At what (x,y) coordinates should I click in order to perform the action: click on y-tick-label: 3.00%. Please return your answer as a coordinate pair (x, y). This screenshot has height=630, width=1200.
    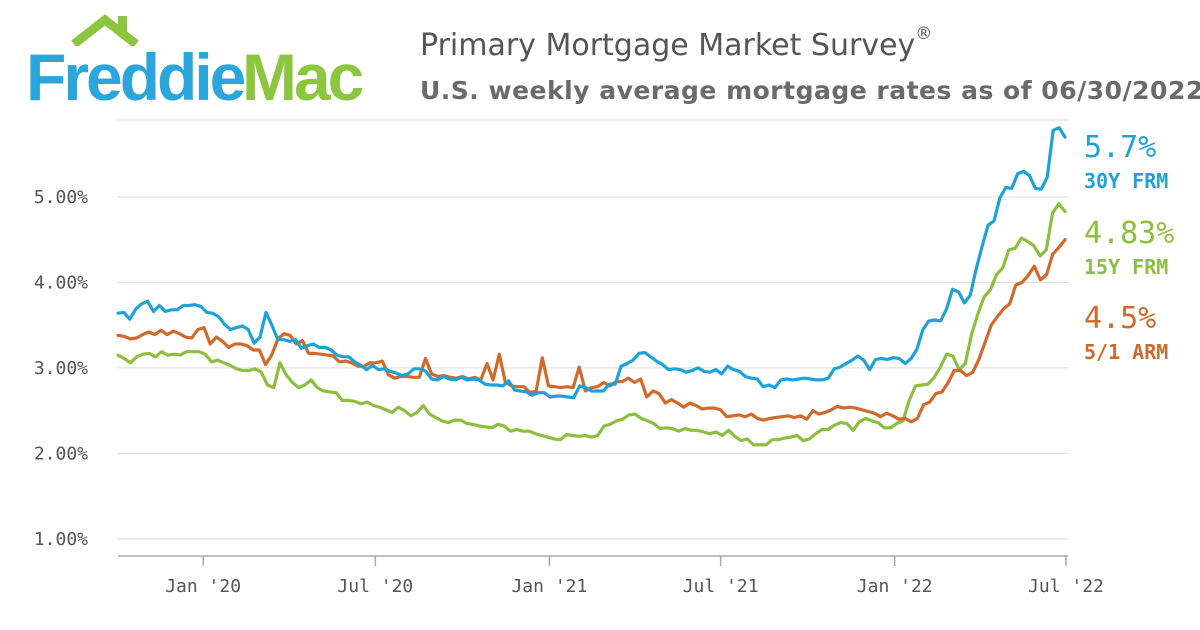
    Looking at the image, I should click on (61, 368).